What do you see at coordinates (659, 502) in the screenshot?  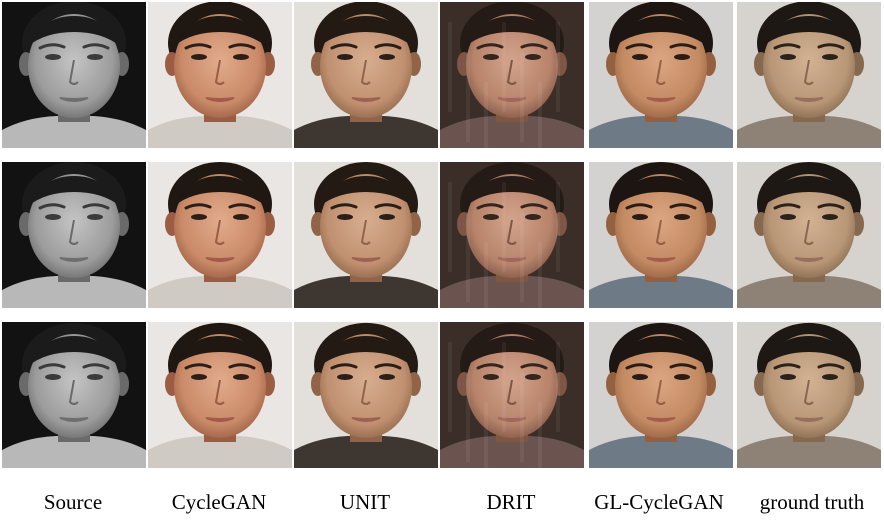 I see `caption-gl-cyclegan: GL-CycleGAN` at bounding box center [659, 502].